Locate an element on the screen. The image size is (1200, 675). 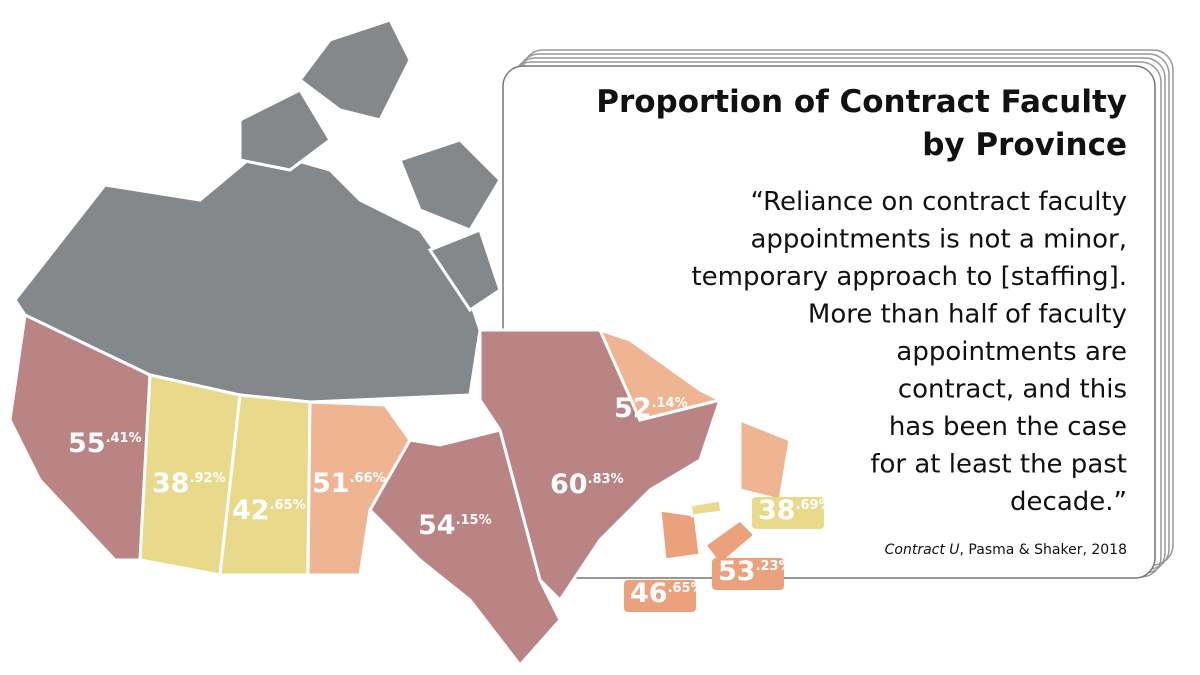
label-whole: 53 is located at coordinates (737, 571).